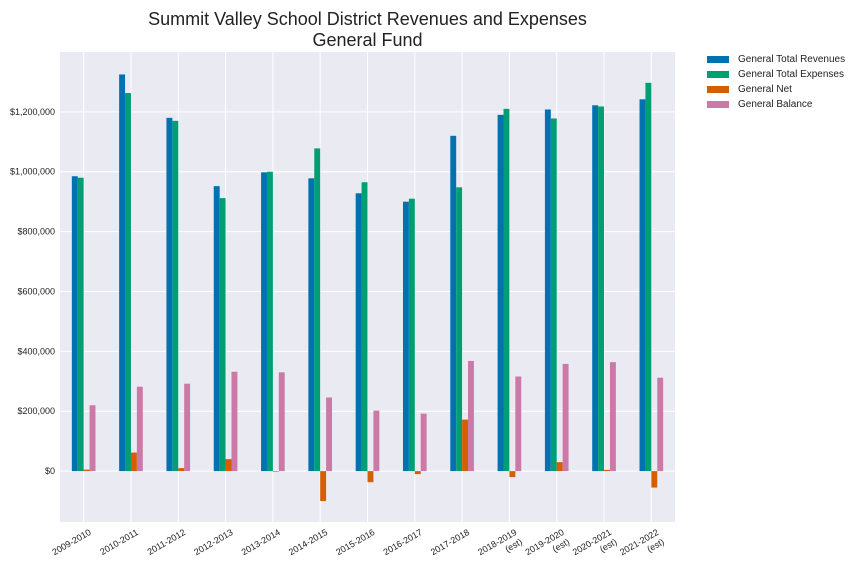 This screenshot has width=864, height=576. Describe the element at coordinates (50, 471) in the screenshot. I see `y-tick-label: $0` at that location.